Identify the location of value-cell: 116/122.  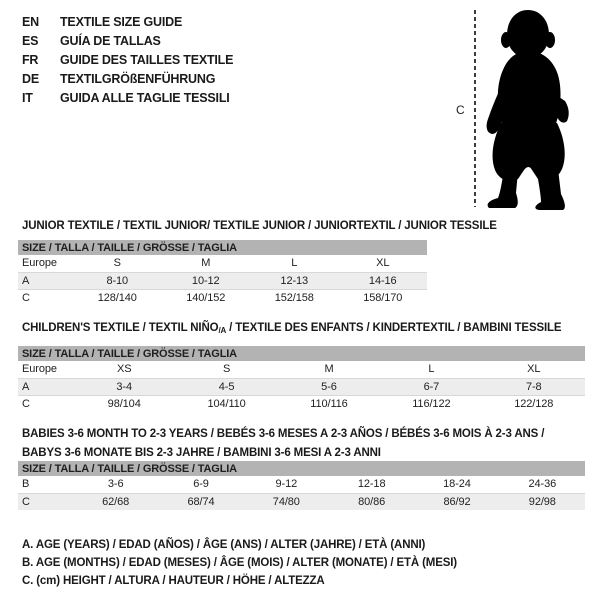
(431, 403).